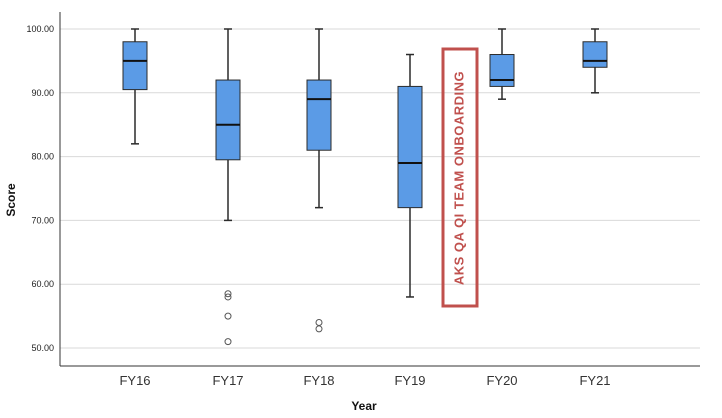 The width and height of the screenshot is (722, 418). What do you see at coordinates (409, 380) in the screenshot?
I see `x-category-label: FY19` at bounding box center [409, 380].